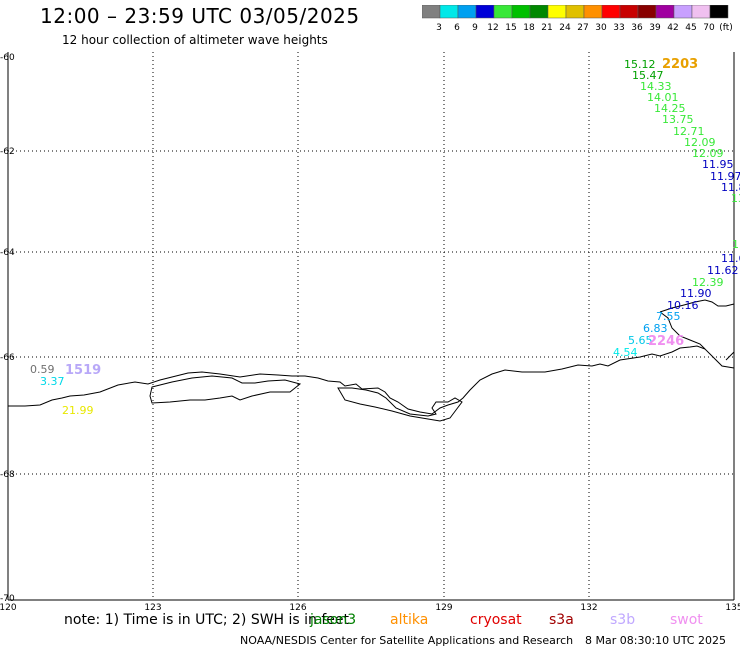 This screenshot has width=740, height=650. Describe the element at coordinates (409, 620) in the screenshot. I see `satellite-altika-label: altika` at that location.